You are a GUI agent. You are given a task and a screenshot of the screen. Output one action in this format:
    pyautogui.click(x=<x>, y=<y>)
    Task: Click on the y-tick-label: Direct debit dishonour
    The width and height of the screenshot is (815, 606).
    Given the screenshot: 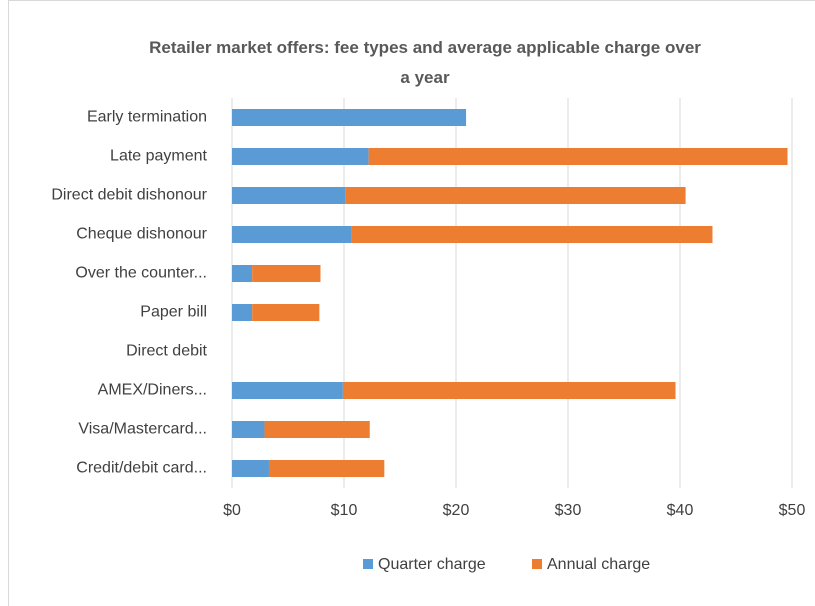 What is the action you would take?
    pyautogui.click(x=129, y=195)
    